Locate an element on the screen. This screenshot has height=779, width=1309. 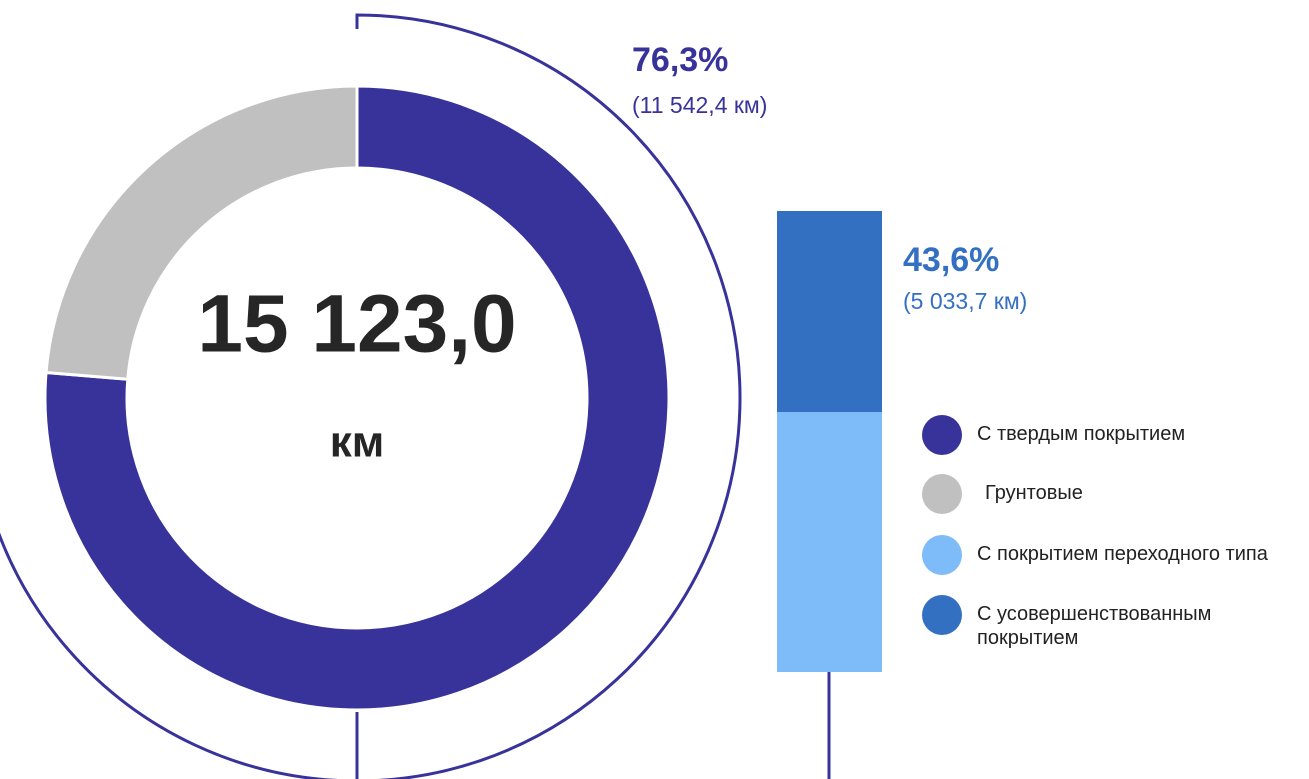
value-label: 43,6% is located at coordinates (951, 260).